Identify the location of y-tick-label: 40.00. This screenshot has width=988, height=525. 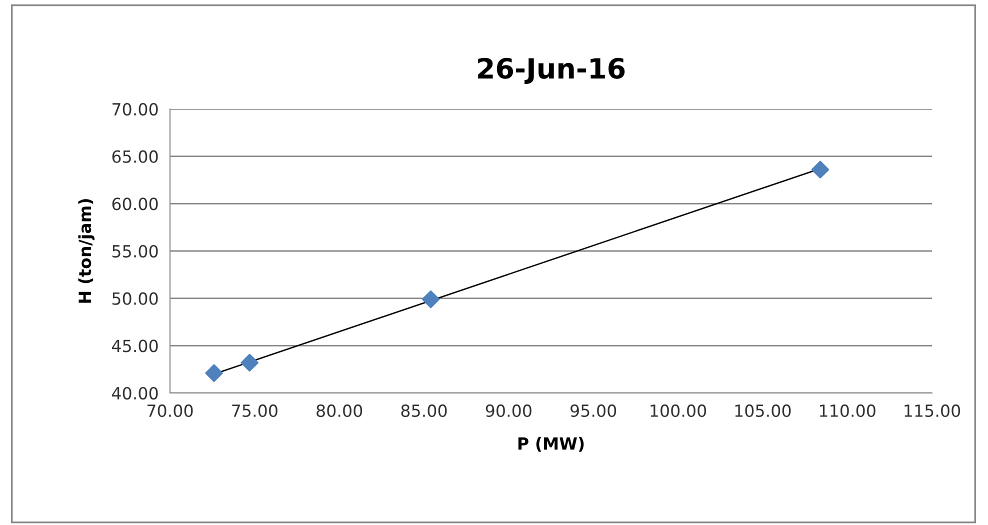
(135, 393).